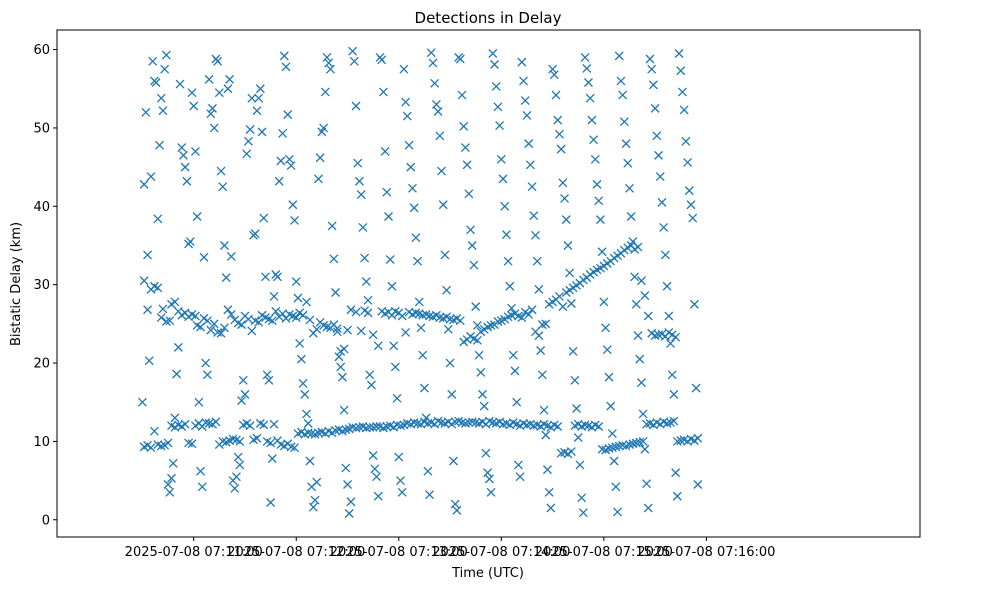 This screenshot has width=988, height=590. What do you see at coordinates (45, 285) in the screenshot?
I see `y-axis: 0 10 20 30 40 50 60` at bounding box center [45, 285].